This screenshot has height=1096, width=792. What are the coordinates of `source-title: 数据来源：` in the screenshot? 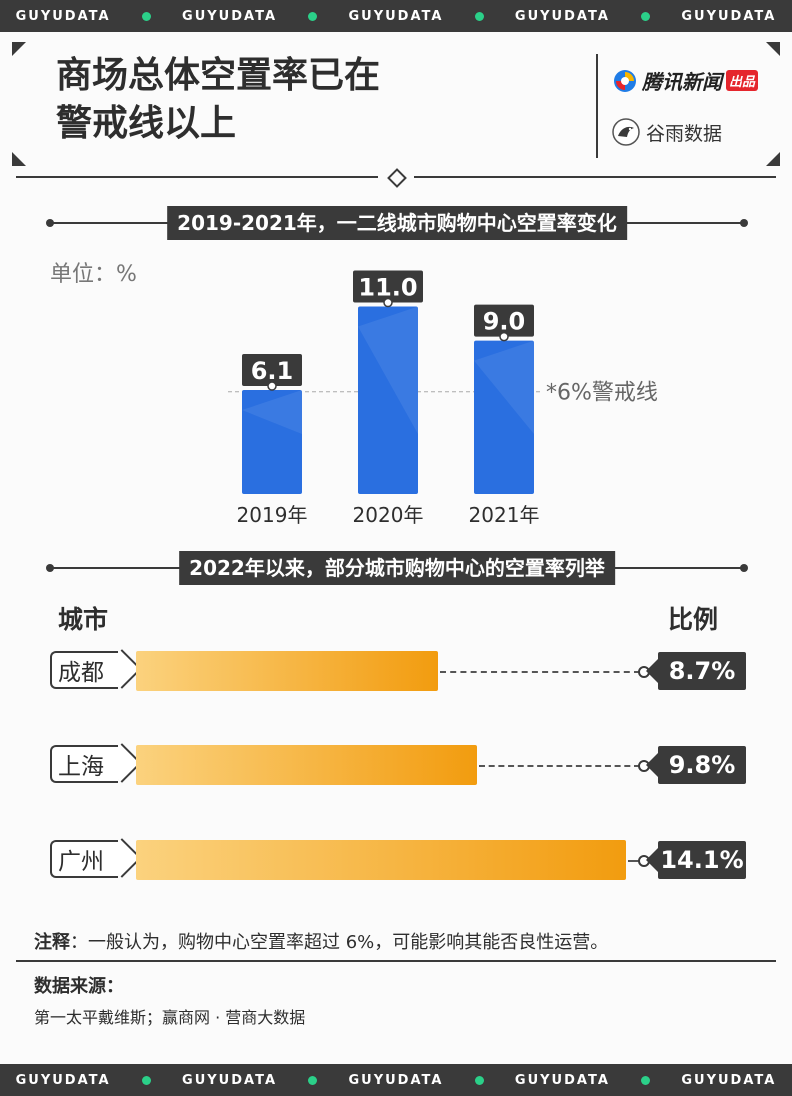 It's located at (79, 986).